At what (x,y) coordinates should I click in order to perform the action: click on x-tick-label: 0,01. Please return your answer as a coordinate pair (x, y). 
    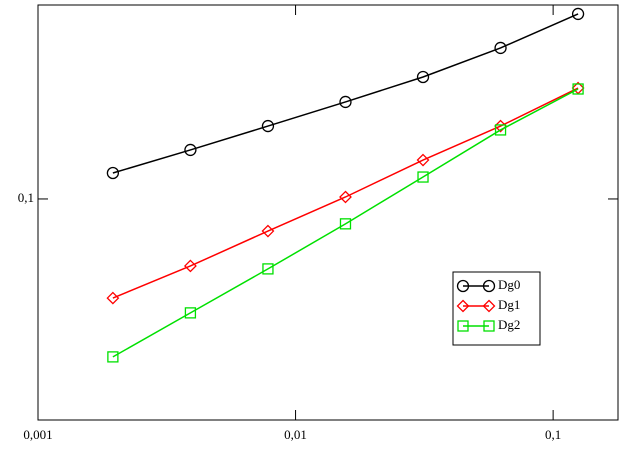
    Looking at the image, I should click on (295, 434).